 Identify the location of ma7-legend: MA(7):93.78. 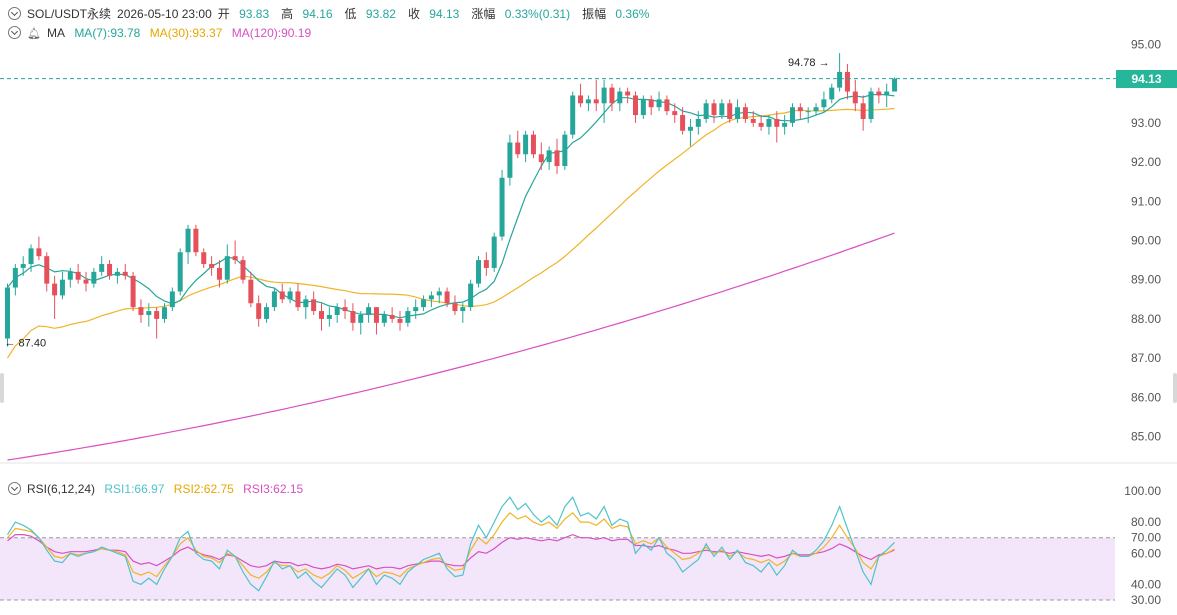
(107, 33).